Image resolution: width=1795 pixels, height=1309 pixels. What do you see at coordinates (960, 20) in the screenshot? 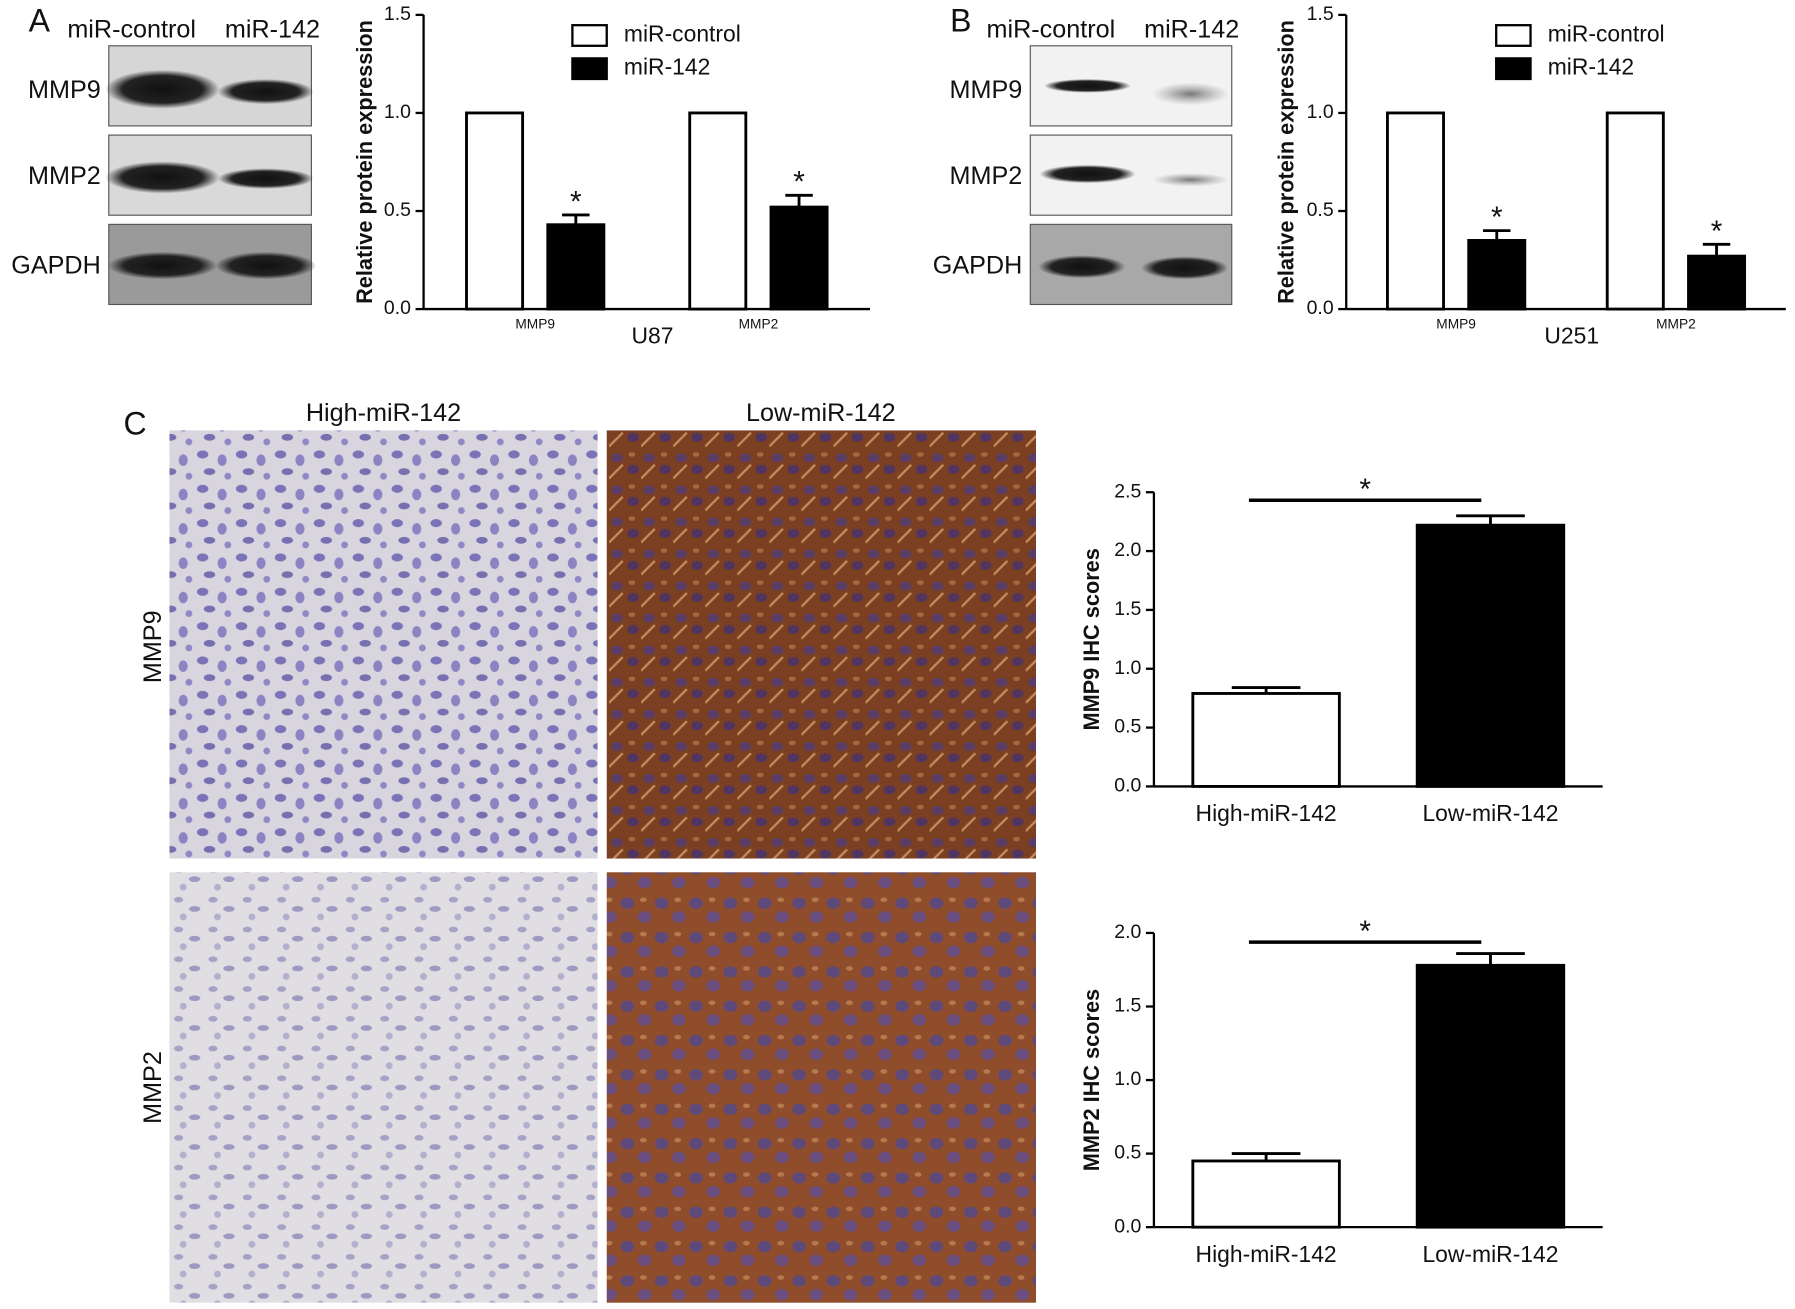
I see `panel-label: B` at bounding box center [960, 20].